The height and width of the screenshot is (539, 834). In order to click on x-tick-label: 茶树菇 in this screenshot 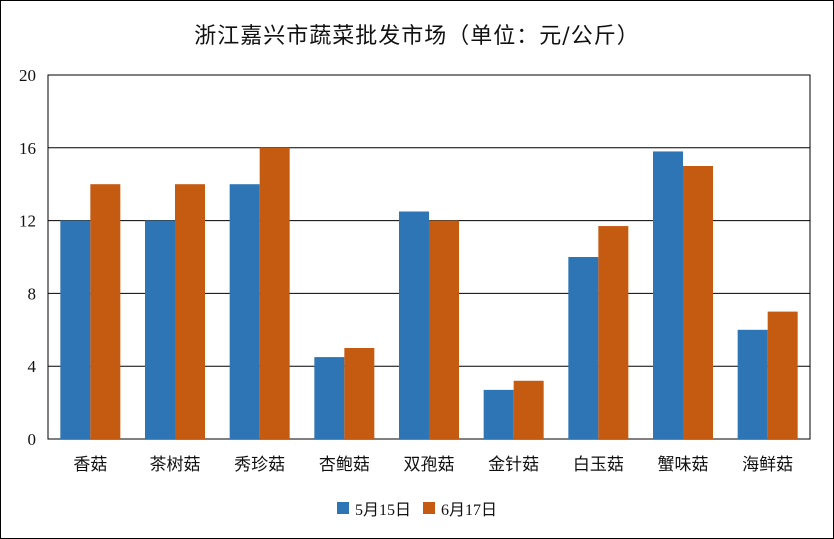, I will do `click(175, 465)`.